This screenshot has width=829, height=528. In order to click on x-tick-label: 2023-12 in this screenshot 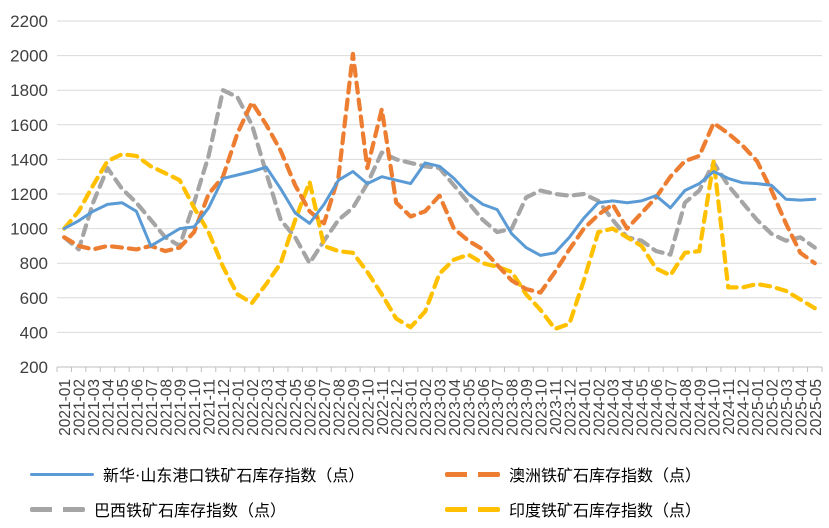, I will do `click(570, 407)`.